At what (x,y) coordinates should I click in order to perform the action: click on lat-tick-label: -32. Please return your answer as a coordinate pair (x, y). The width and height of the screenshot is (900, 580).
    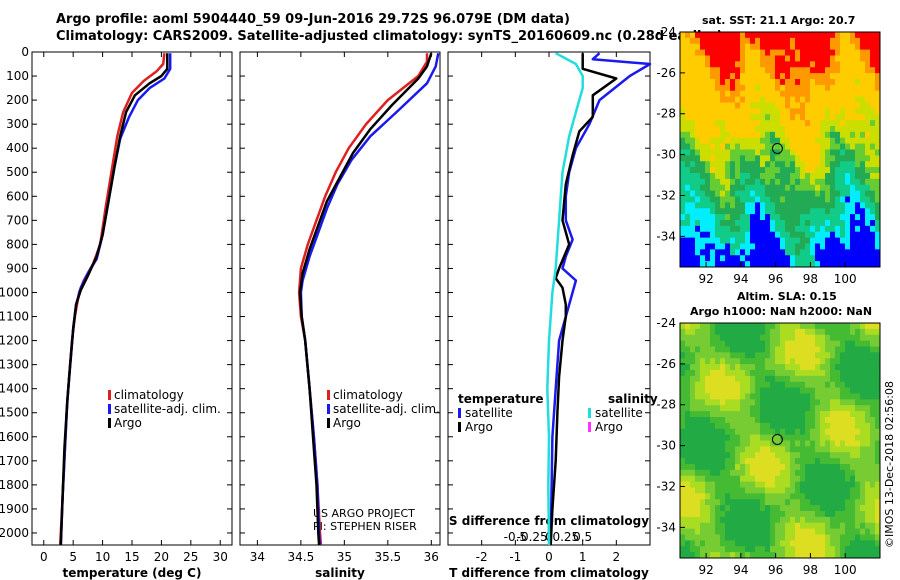
    Looking at the image, I should click on (666, 486).